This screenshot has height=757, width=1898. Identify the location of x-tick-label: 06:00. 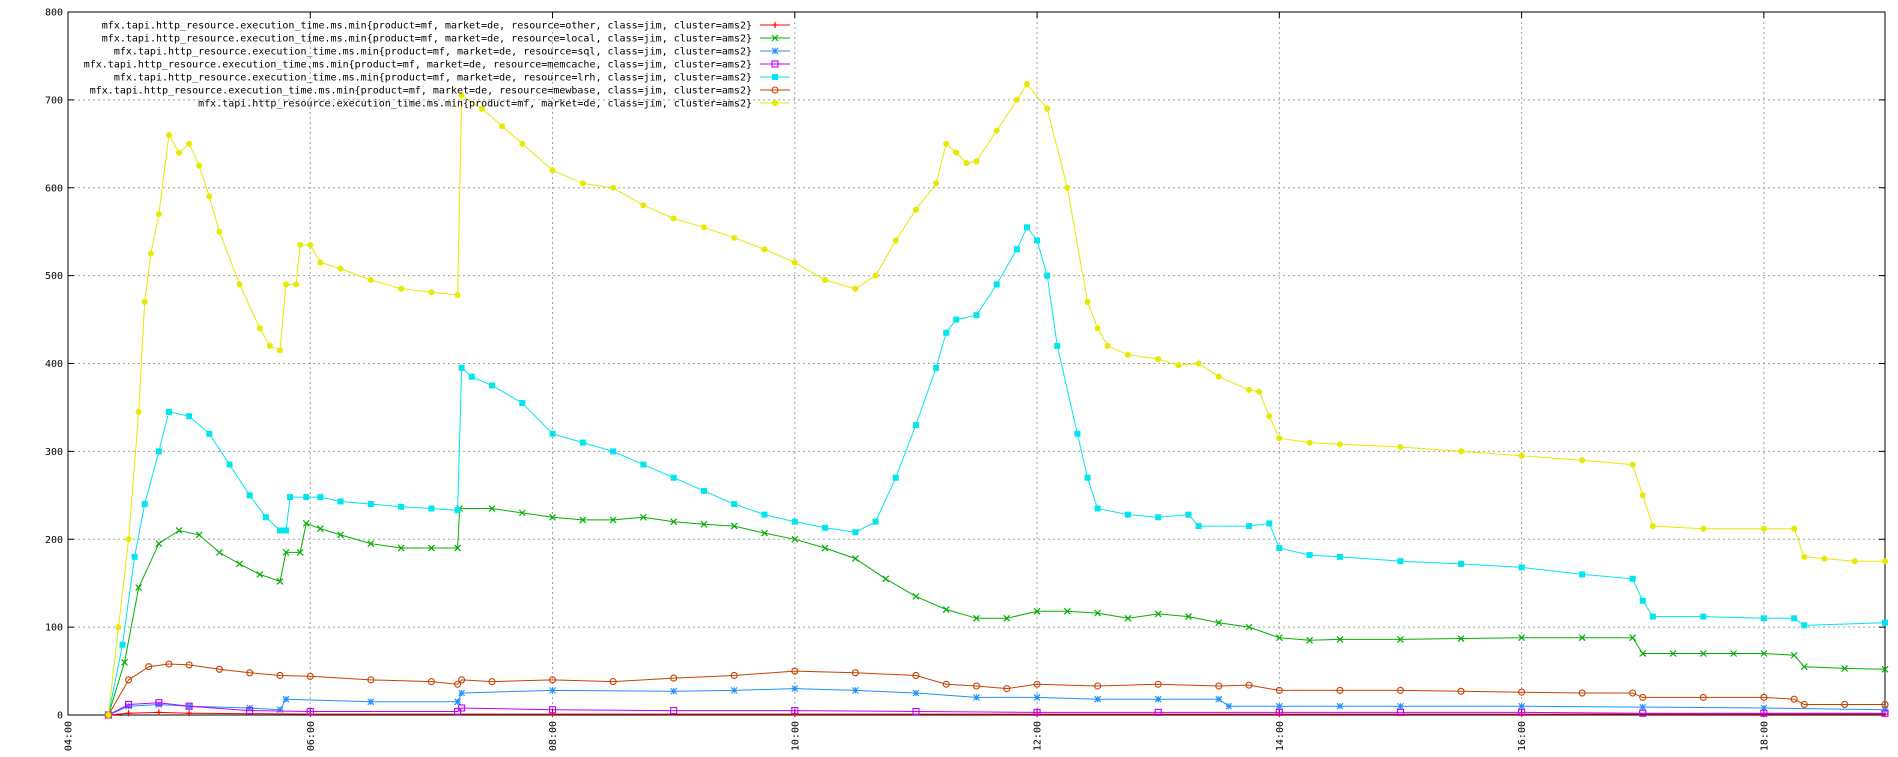
(311, 736).